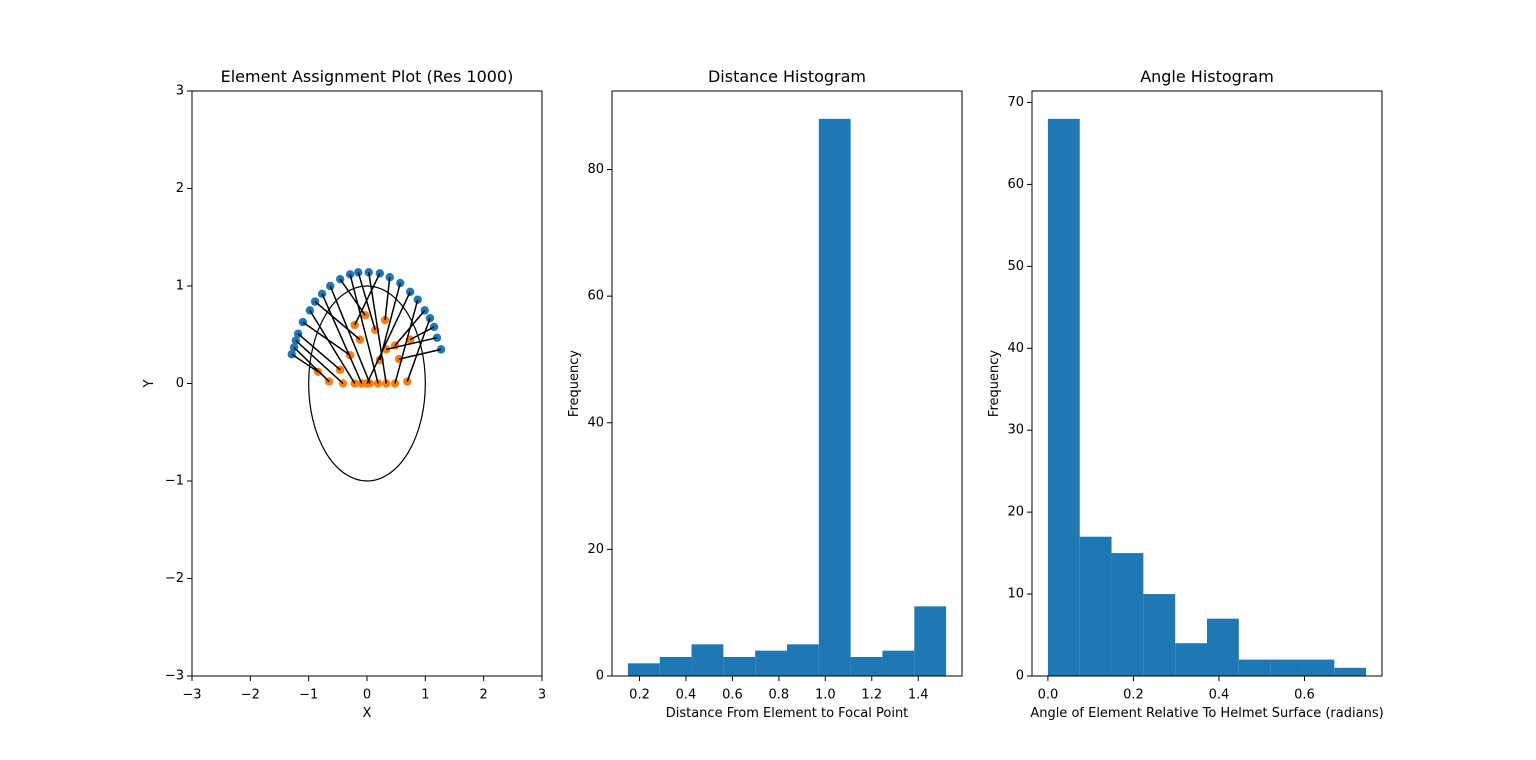 The image size is (1536, 760). What do you see at coordinates (1015, 266) in the screenshot?
I see `y-tick-label: 50` at bounding box center [1015, 266].